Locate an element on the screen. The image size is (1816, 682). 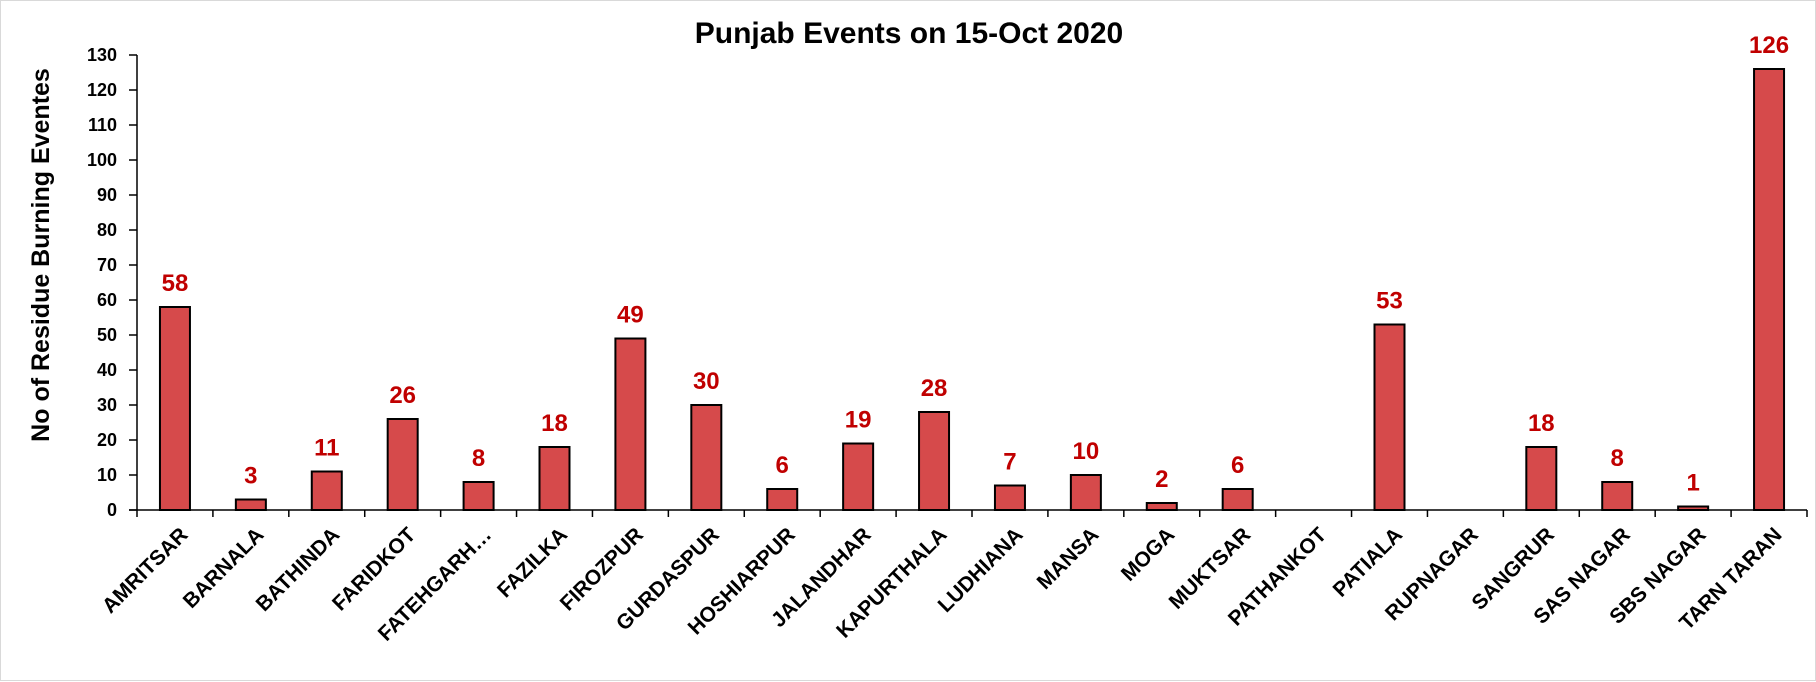
data-label: 7 is located at coordinates (1009, 462).